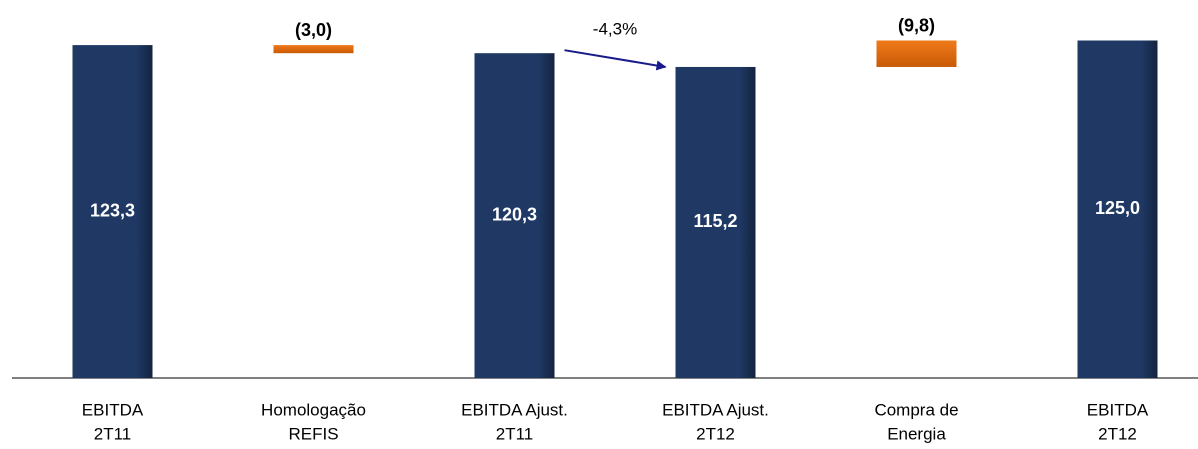  Describe the element at coordinates (615, 60) in the screenshot. I see `annotation-arrow` at that location.